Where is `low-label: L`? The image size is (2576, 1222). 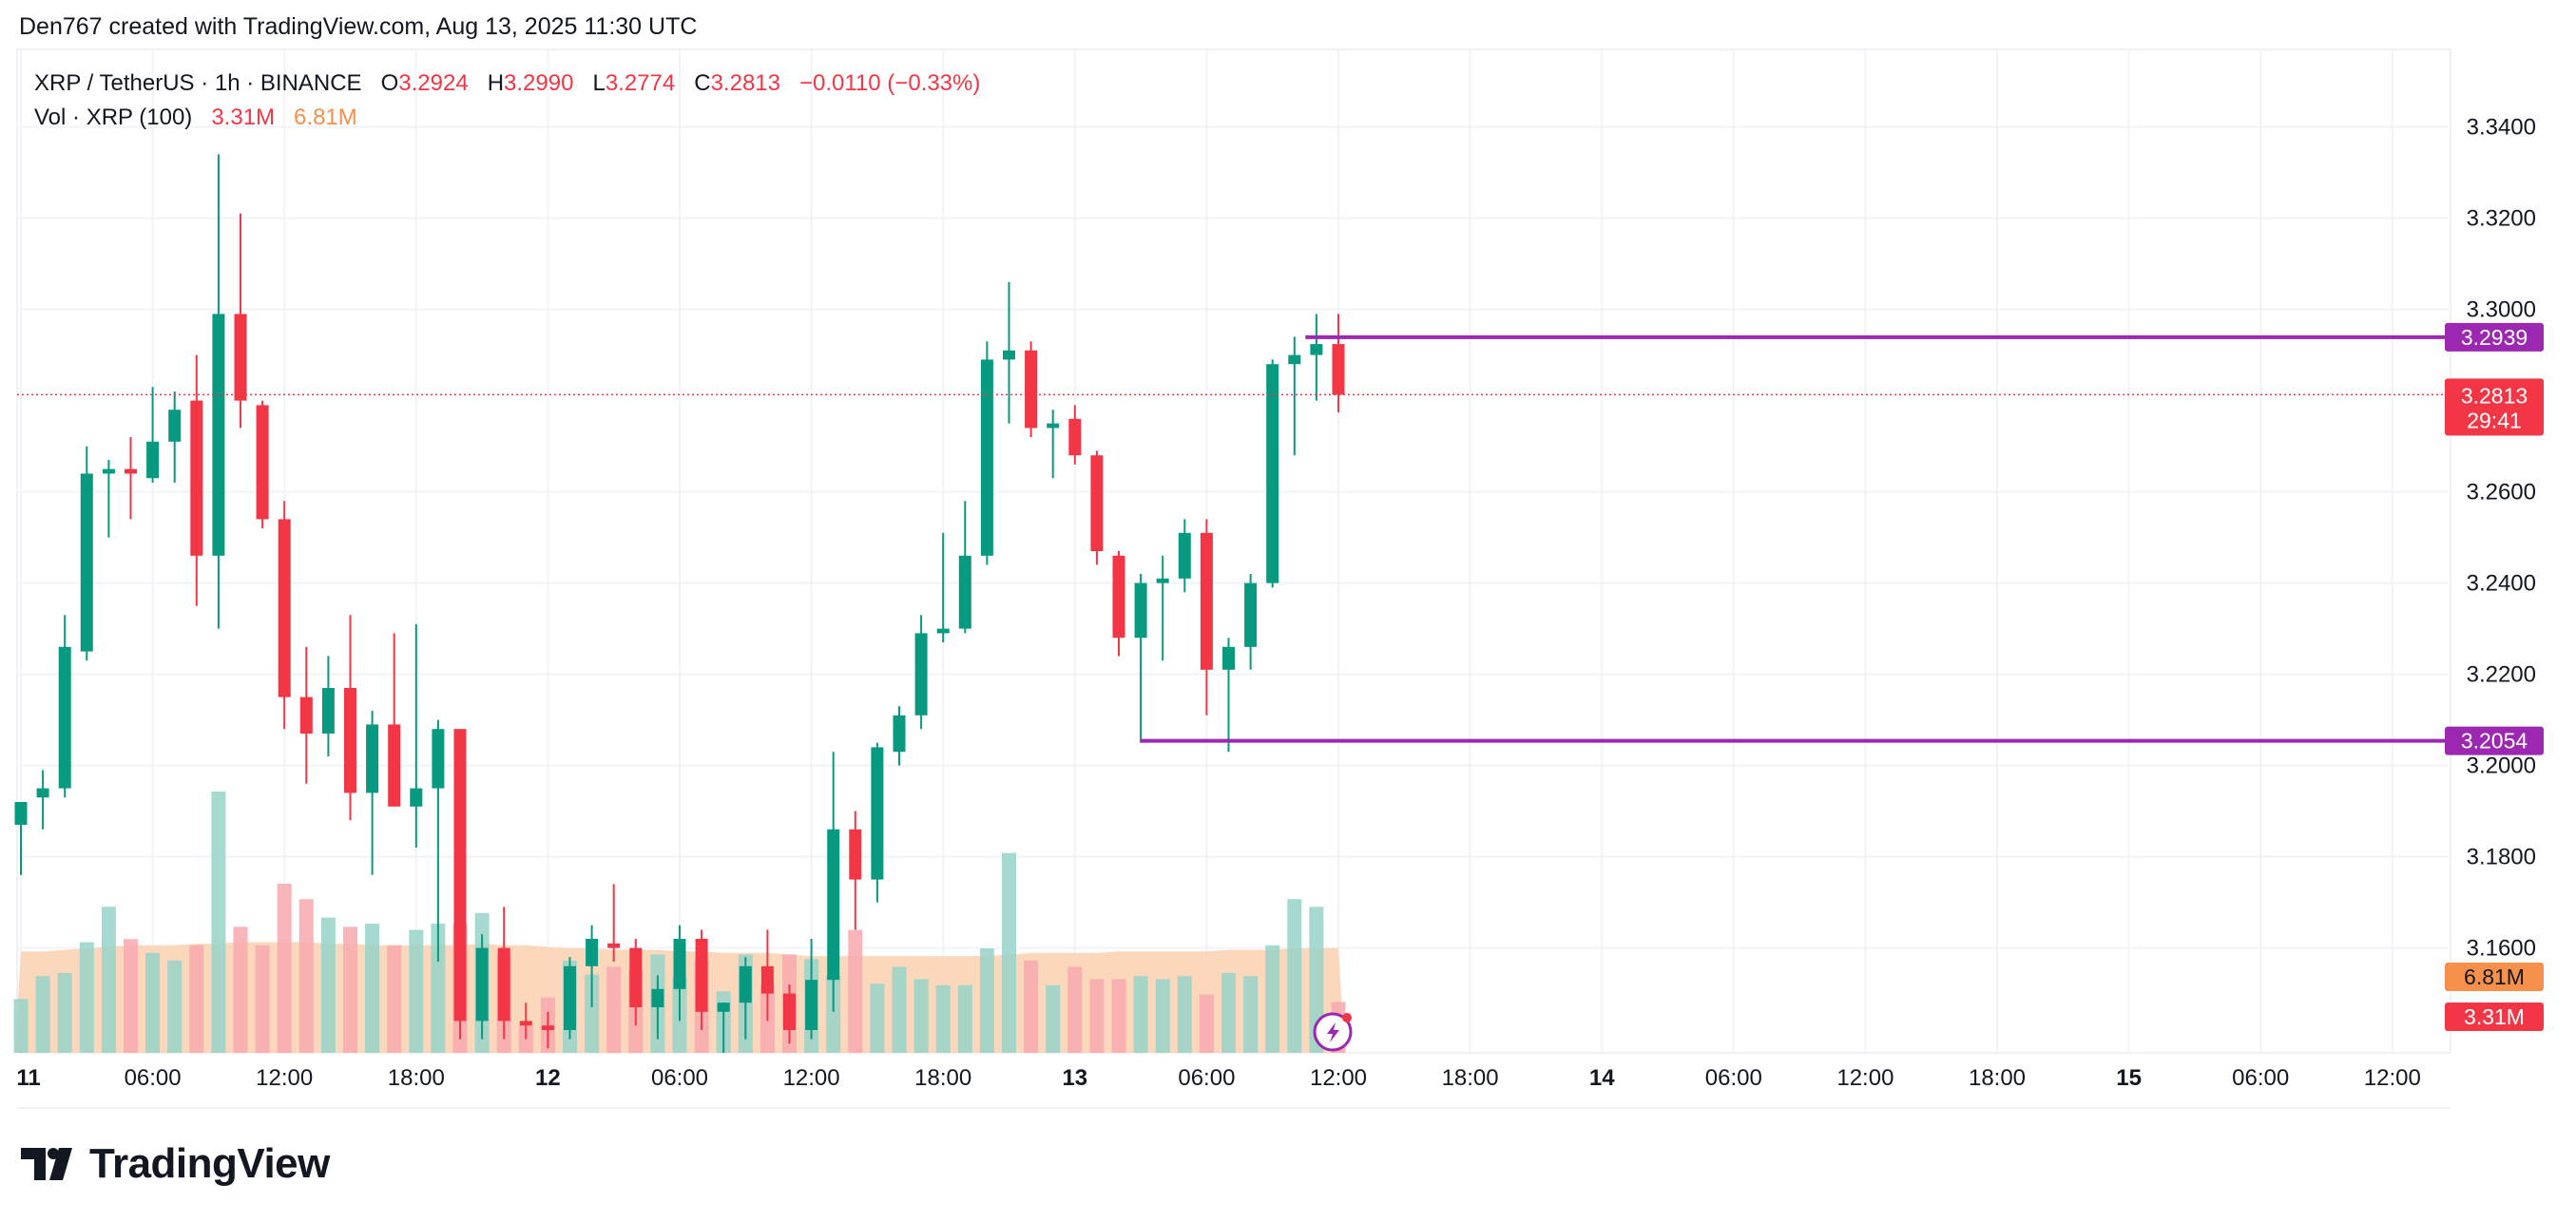
low-label: L is located at coordinates (599, 83).